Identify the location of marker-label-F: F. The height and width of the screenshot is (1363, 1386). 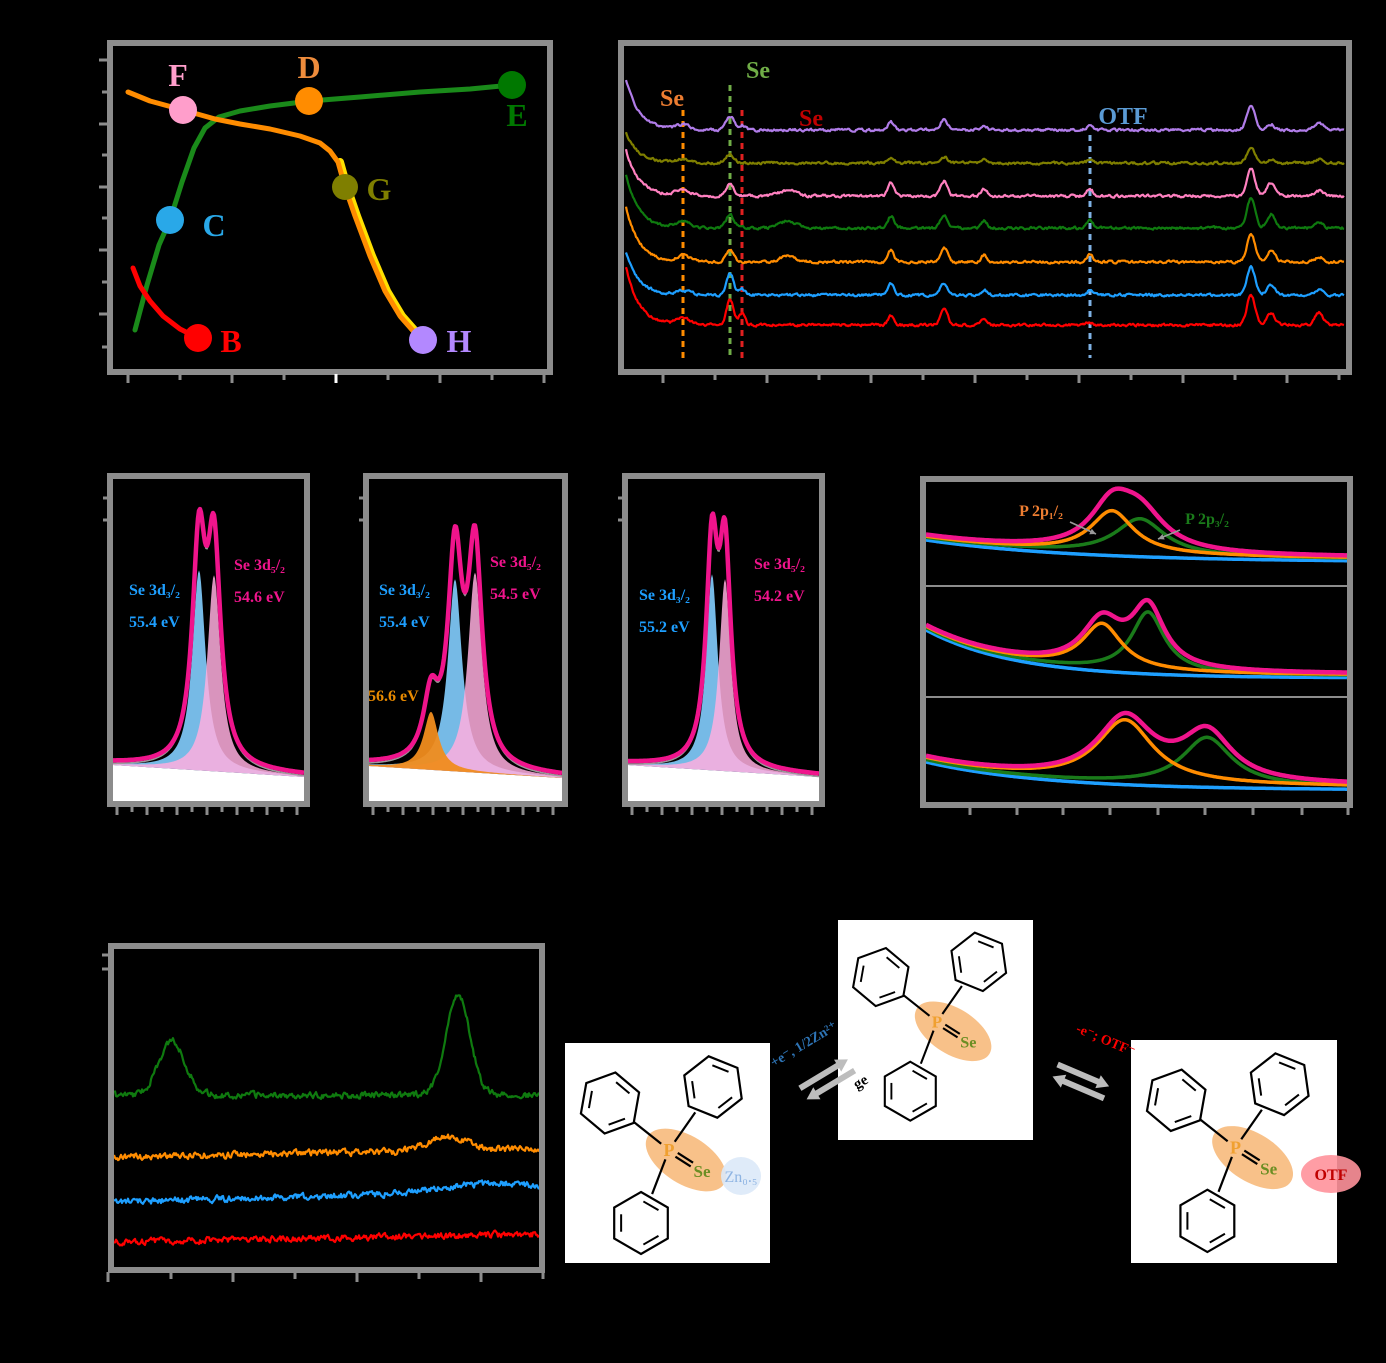
(178, 75).